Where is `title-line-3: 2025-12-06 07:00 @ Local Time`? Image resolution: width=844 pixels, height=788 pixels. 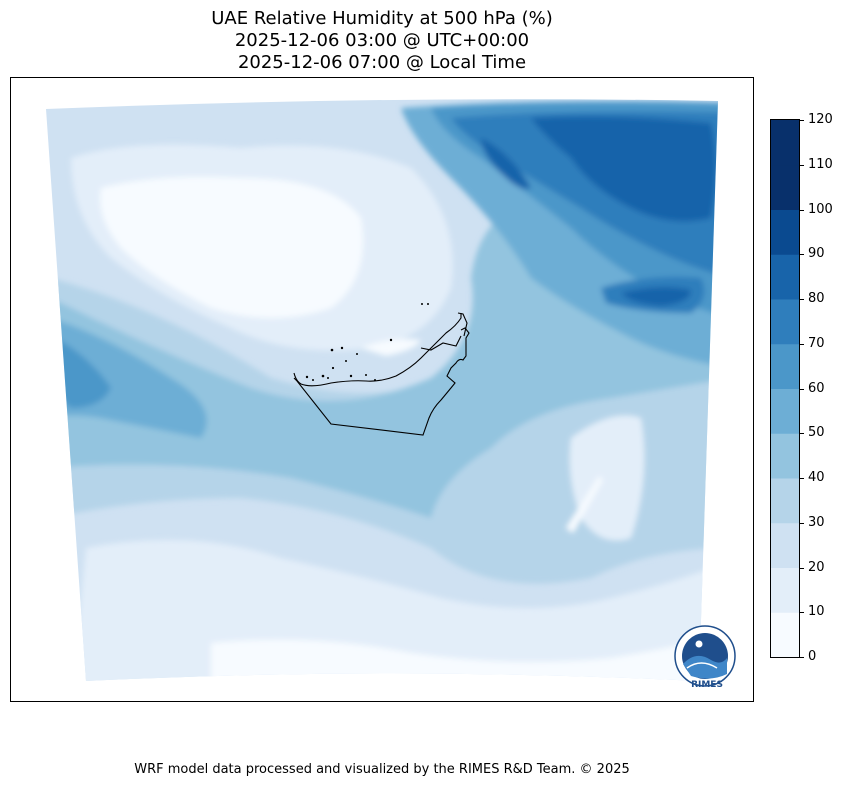
title-line-3: 2025-12-06 07:00 @ Local Time is located at coordinates (382, 62).